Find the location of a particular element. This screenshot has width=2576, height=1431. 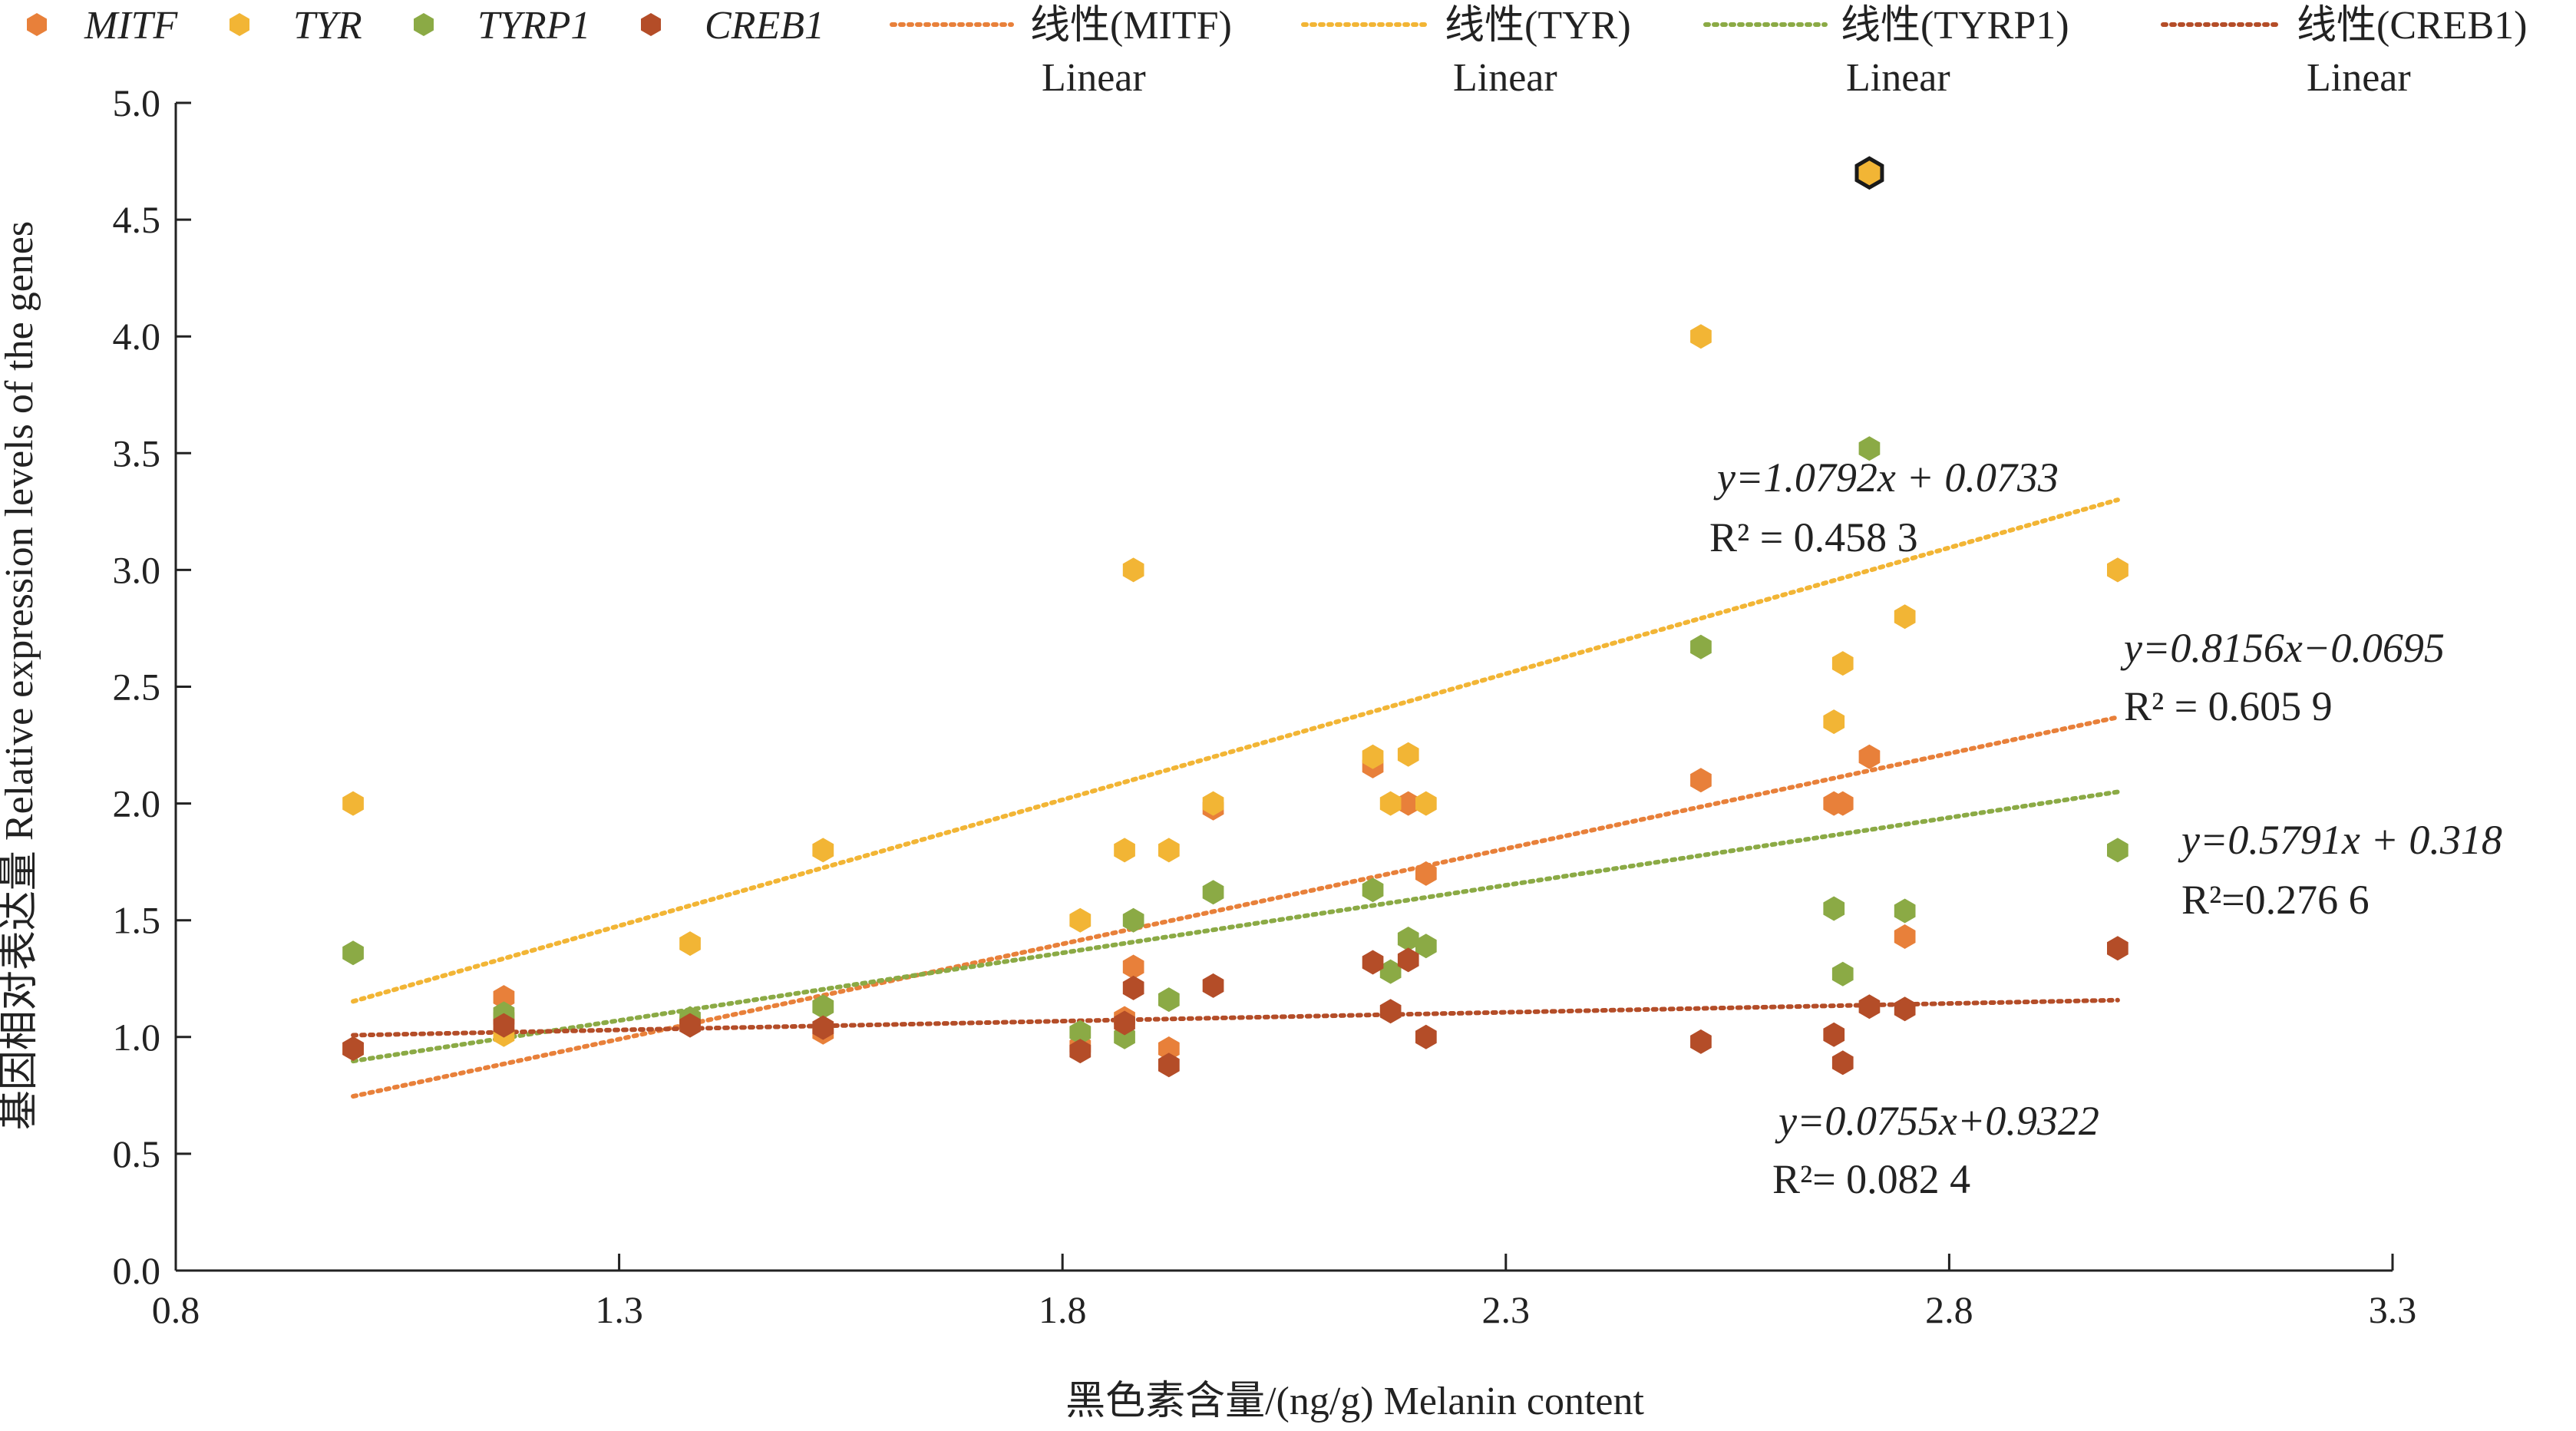

legend-trend-sublabel-tyr: Linear is located at coordinates (1505, 78).